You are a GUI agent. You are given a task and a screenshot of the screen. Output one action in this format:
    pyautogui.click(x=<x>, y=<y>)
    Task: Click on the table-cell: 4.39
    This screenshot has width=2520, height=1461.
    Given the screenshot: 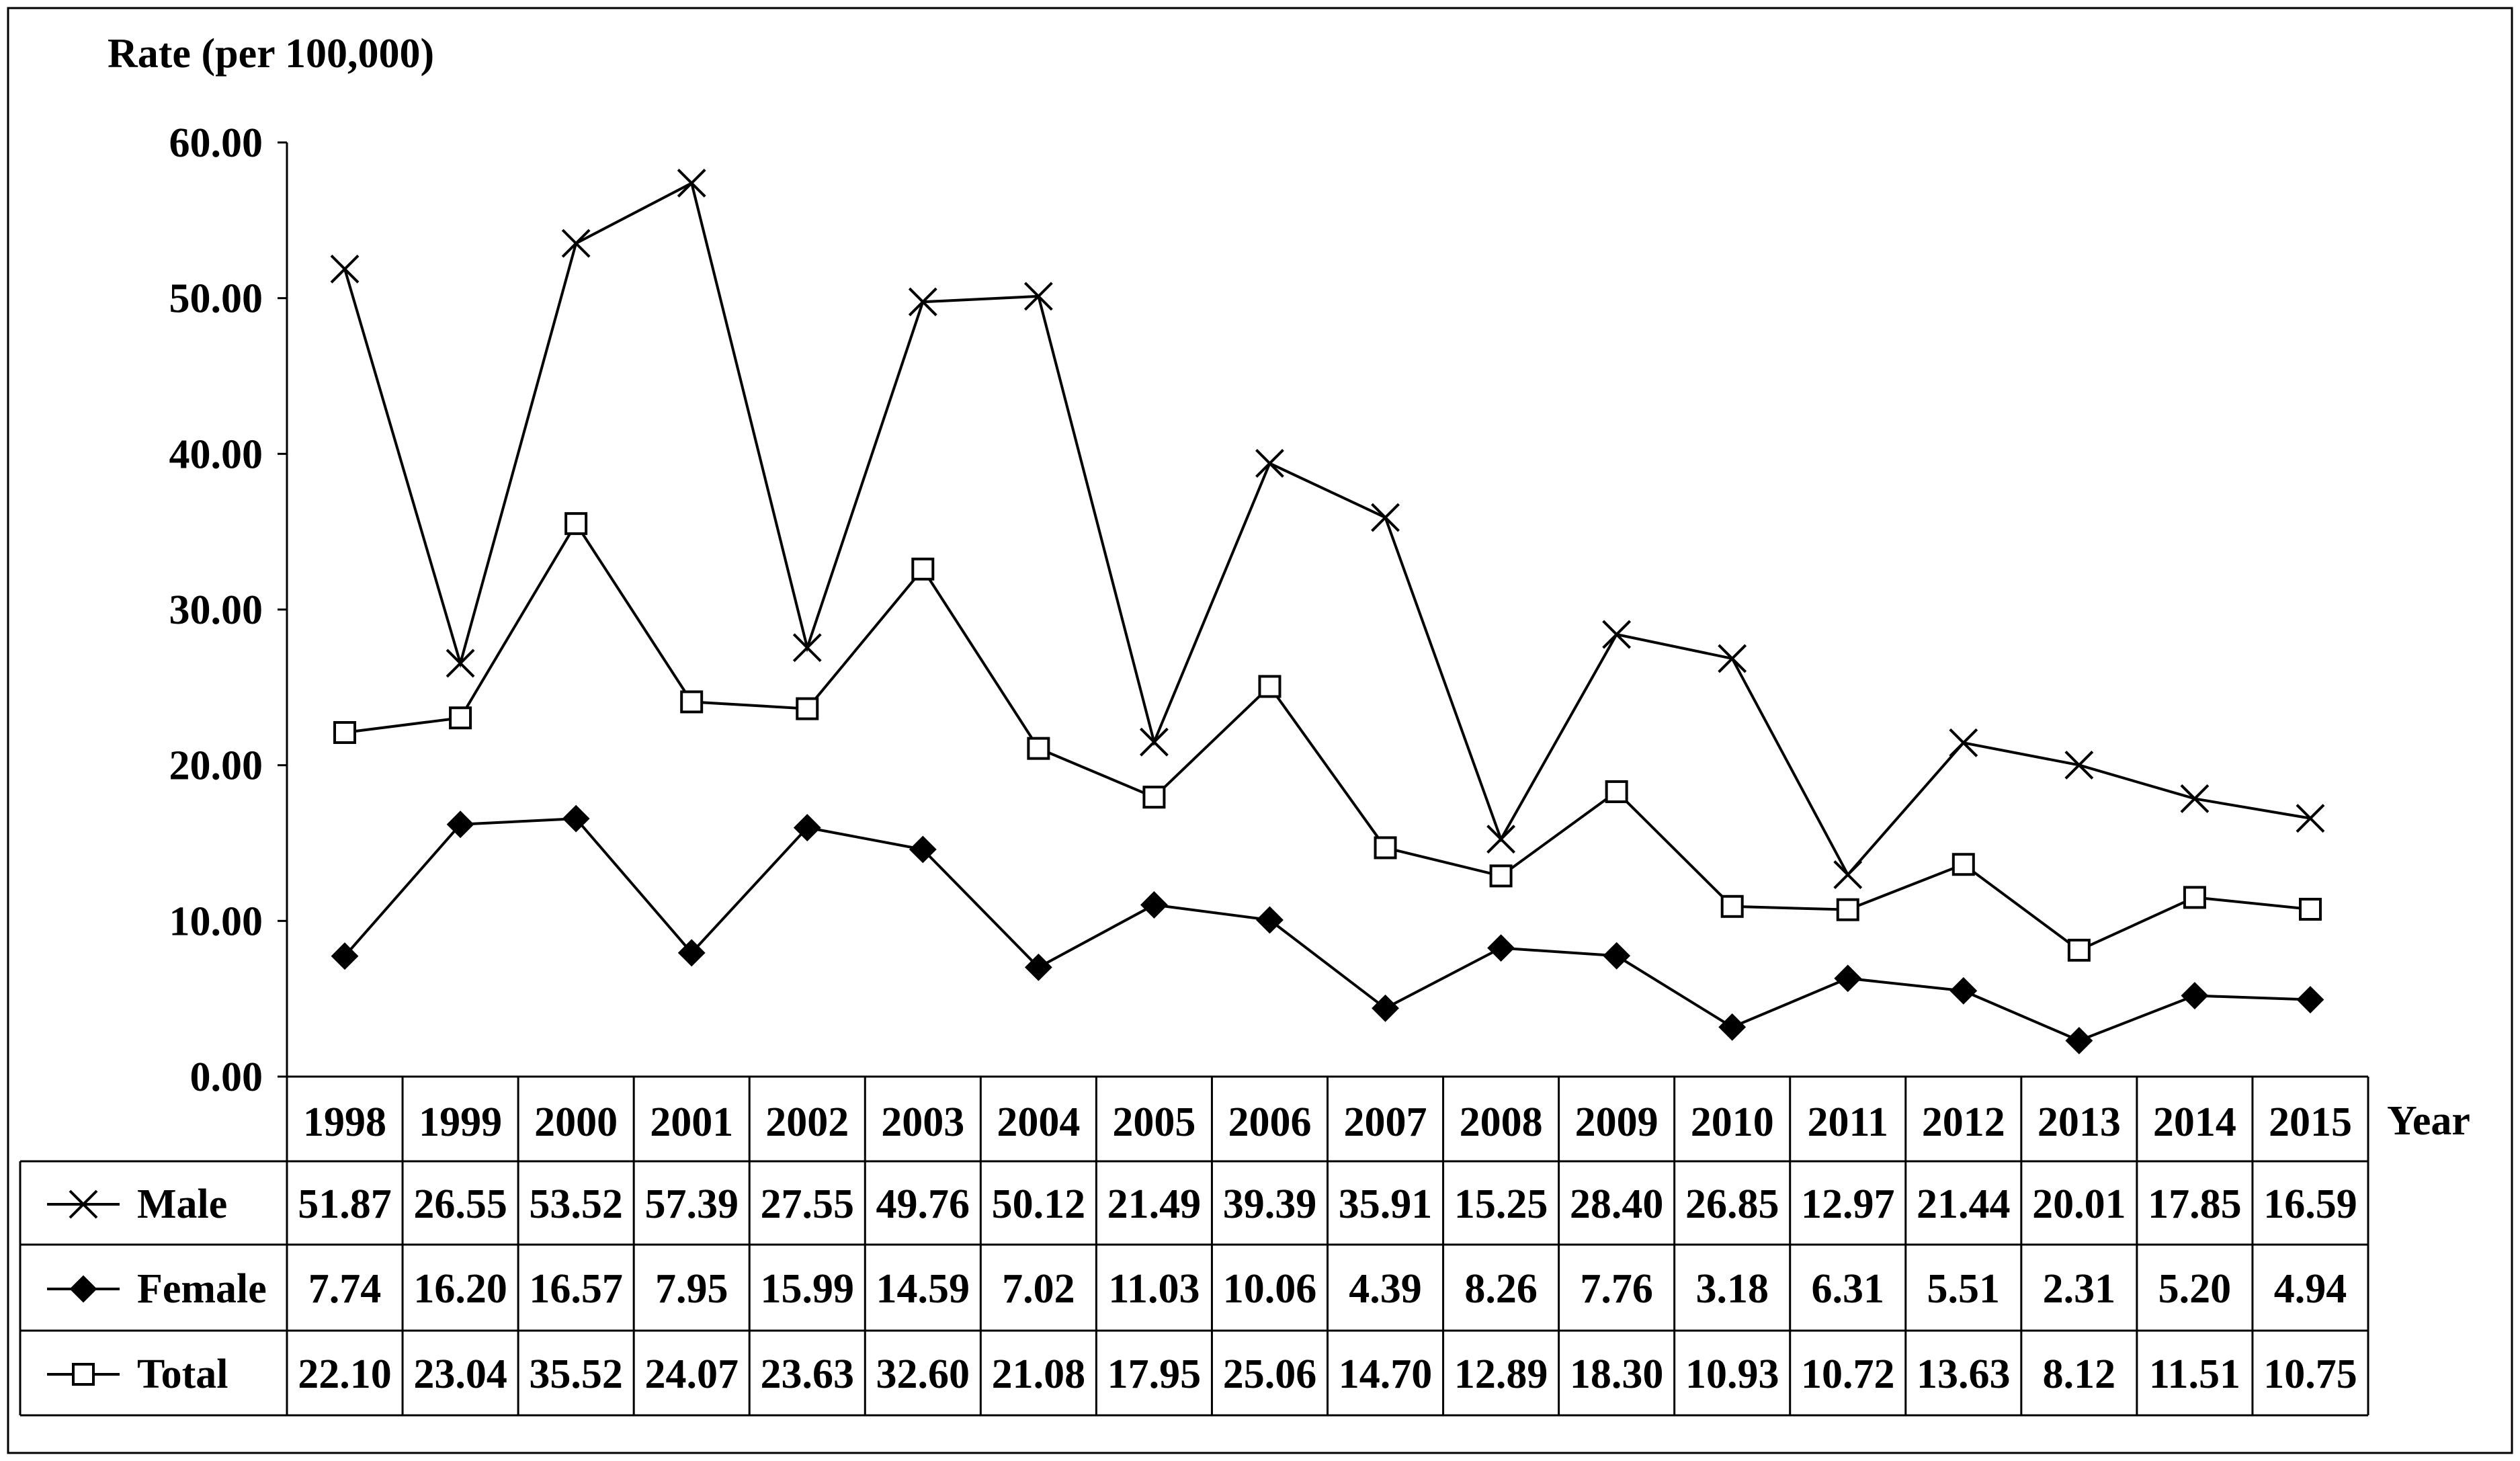 What is the action you would take?
    pyautogui.click(x=1385, y=1289)
    